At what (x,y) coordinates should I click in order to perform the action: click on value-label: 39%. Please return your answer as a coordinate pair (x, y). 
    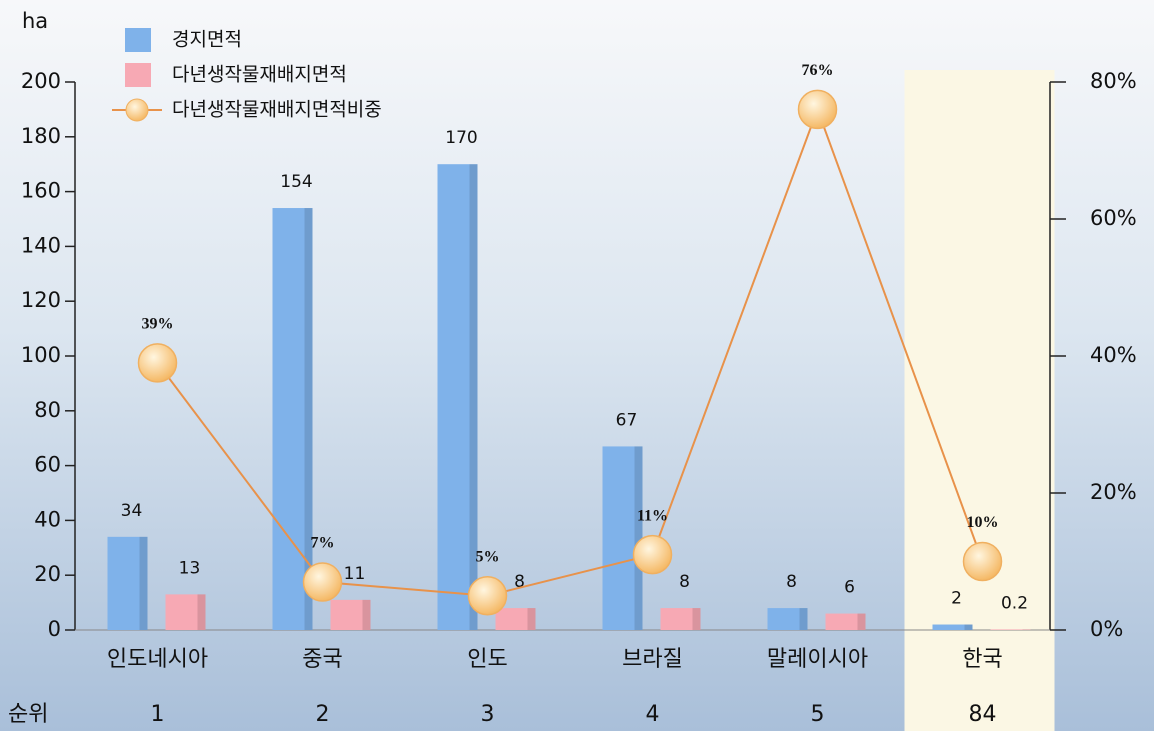
    Looking at the image, I should click on (158, 324).